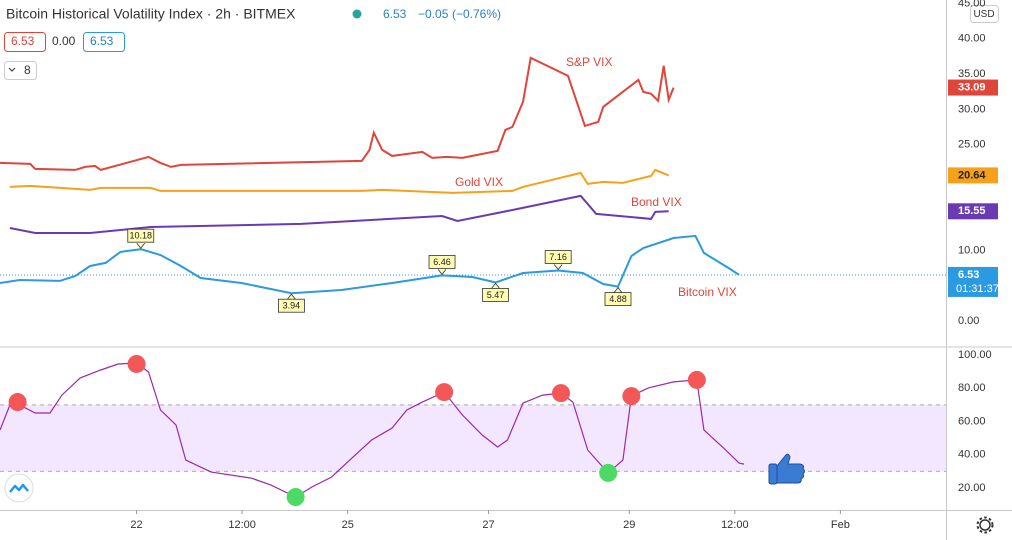  I want to click on currency-box, so click(984, 14).